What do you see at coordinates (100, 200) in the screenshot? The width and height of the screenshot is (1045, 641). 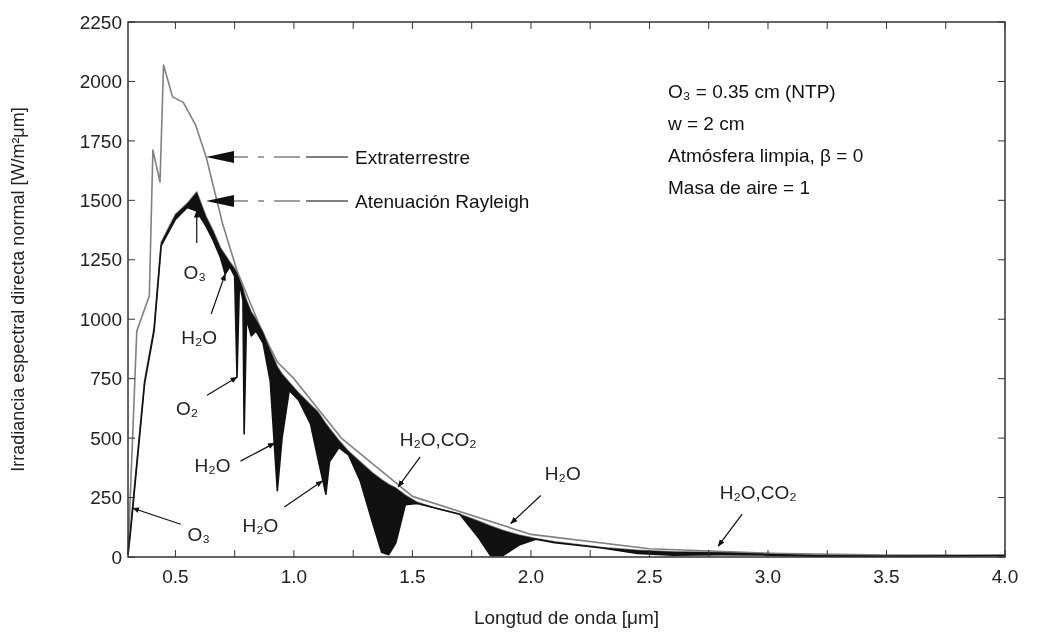 I see `y-tick-label: 1500` at bounding box center [100, 200].